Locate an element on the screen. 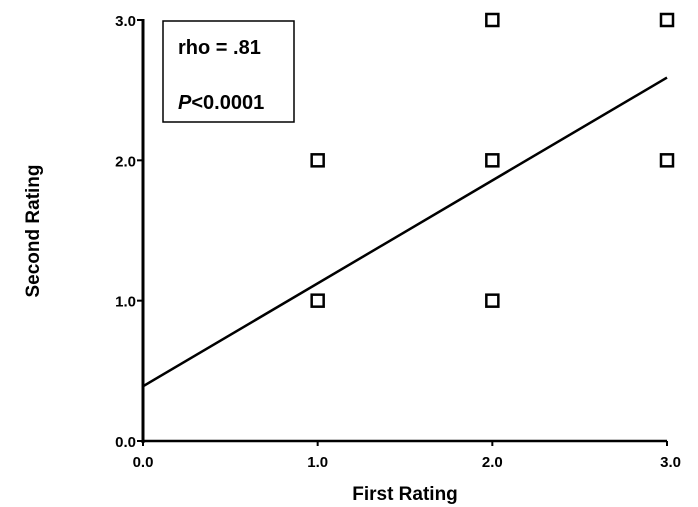  rho-label: rho = .81 is located at coordinates (219, 48).